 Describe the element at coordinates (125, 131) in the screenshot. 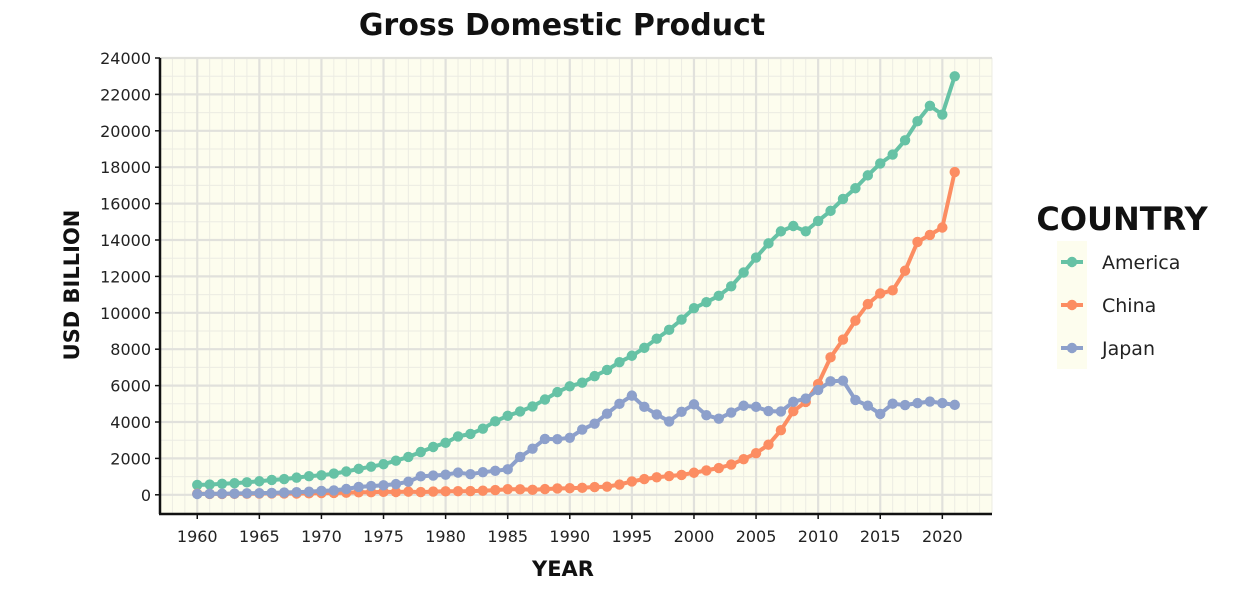

I see `y-tick-label: 20000` at that location.